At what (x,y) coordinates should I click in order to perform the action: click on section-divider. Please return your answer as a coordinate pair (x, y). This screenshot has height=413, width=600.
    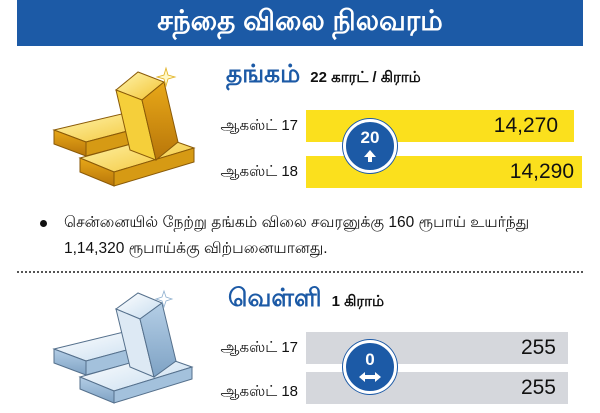
    Looking at the image, I should click on (300, 272).